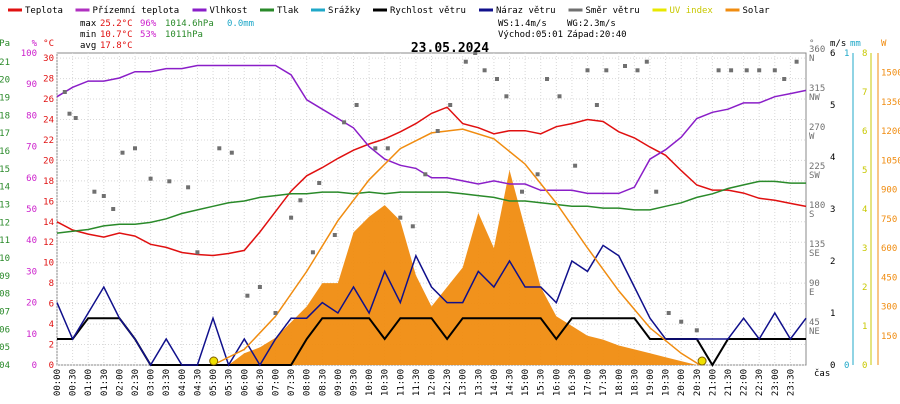  Describe the element at coordinates (822, 373) in the screenshot. I see `x-axis-unit: čas` at that location.